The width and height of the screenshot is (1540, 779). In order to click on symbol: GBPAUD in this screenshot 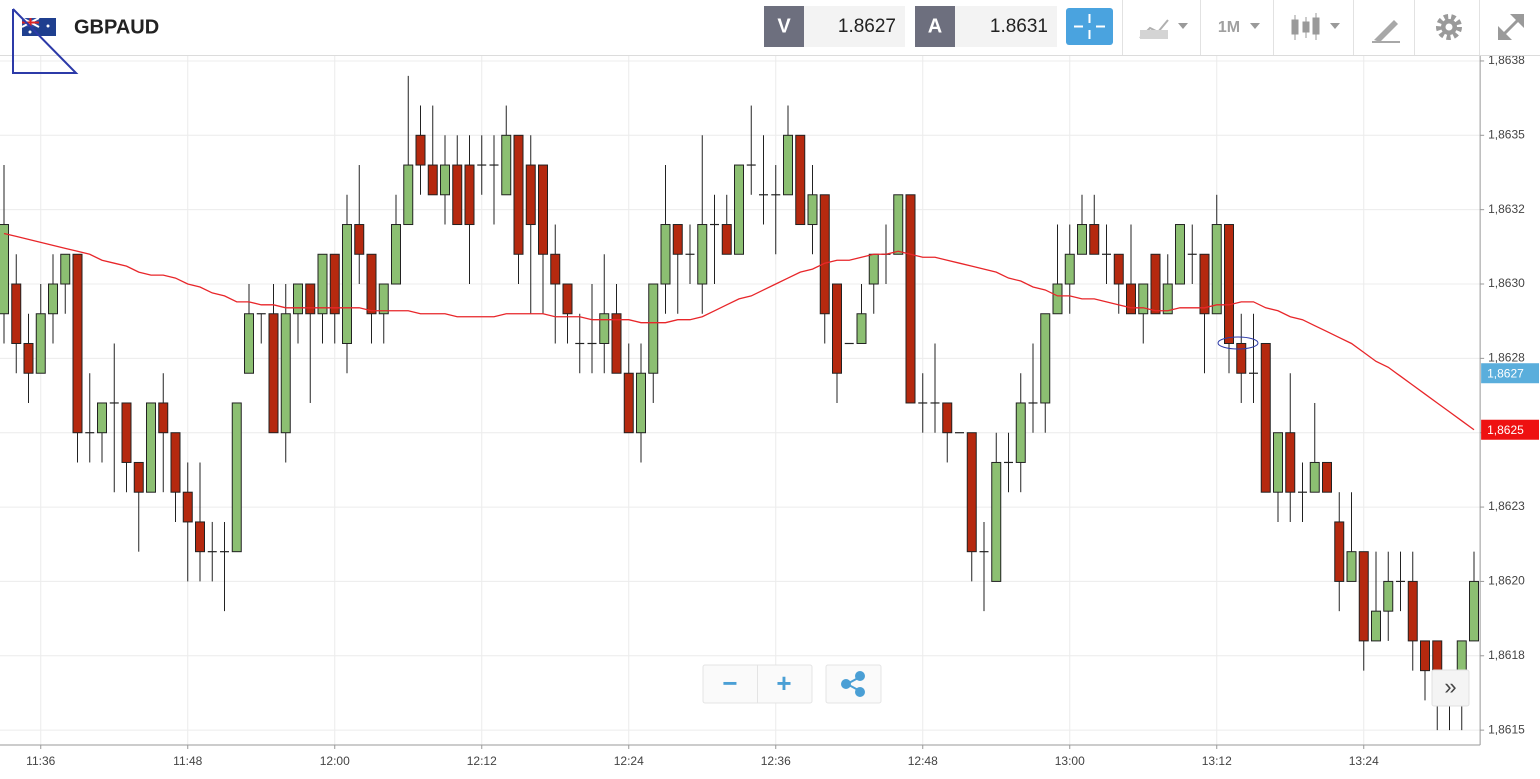, I will do `click(116, 27)`.